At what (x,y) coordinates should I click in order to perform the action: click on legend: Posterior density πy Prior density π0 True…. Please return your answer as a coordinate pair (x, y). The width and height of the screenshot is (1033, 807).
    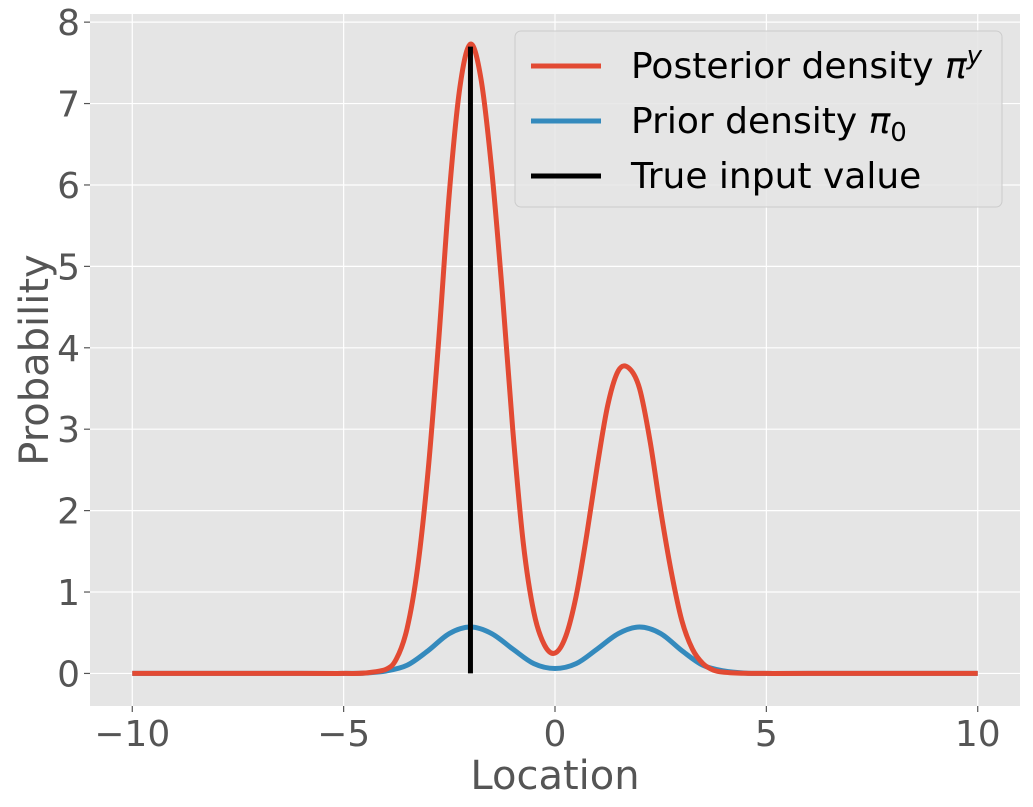
    Looking at the image, I should click on (758, 119).